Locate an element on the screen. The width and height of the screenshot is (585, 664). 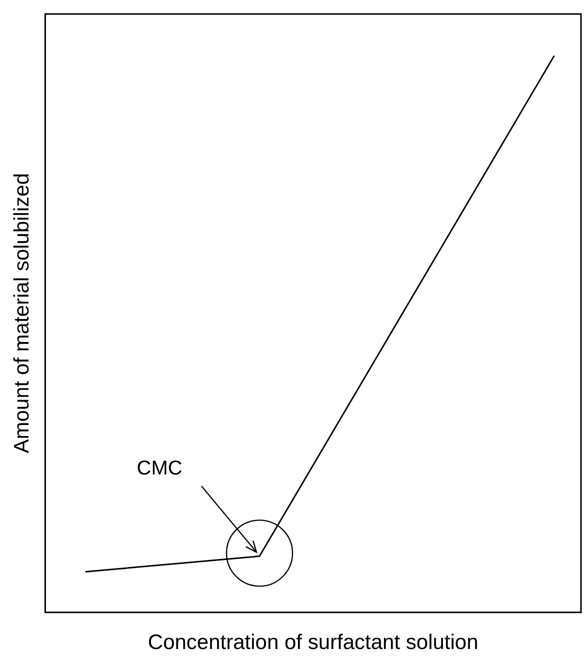
x-axis-title: Concentration of surfactant solution is located at coordinates (313, 642).